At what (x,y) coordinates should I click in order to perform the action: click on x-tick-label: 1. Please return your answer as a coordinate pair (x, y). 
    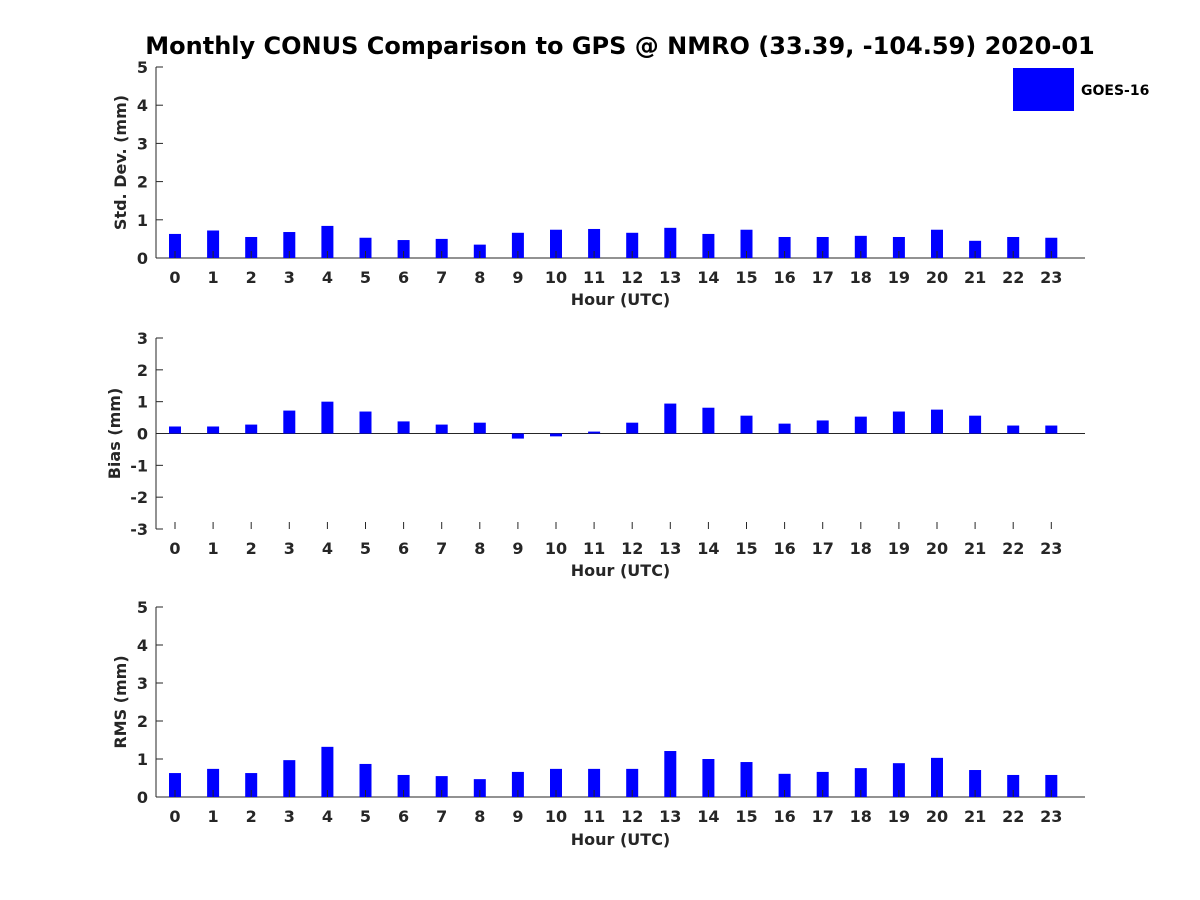
    Looking at the image, I should click on (213, 548).